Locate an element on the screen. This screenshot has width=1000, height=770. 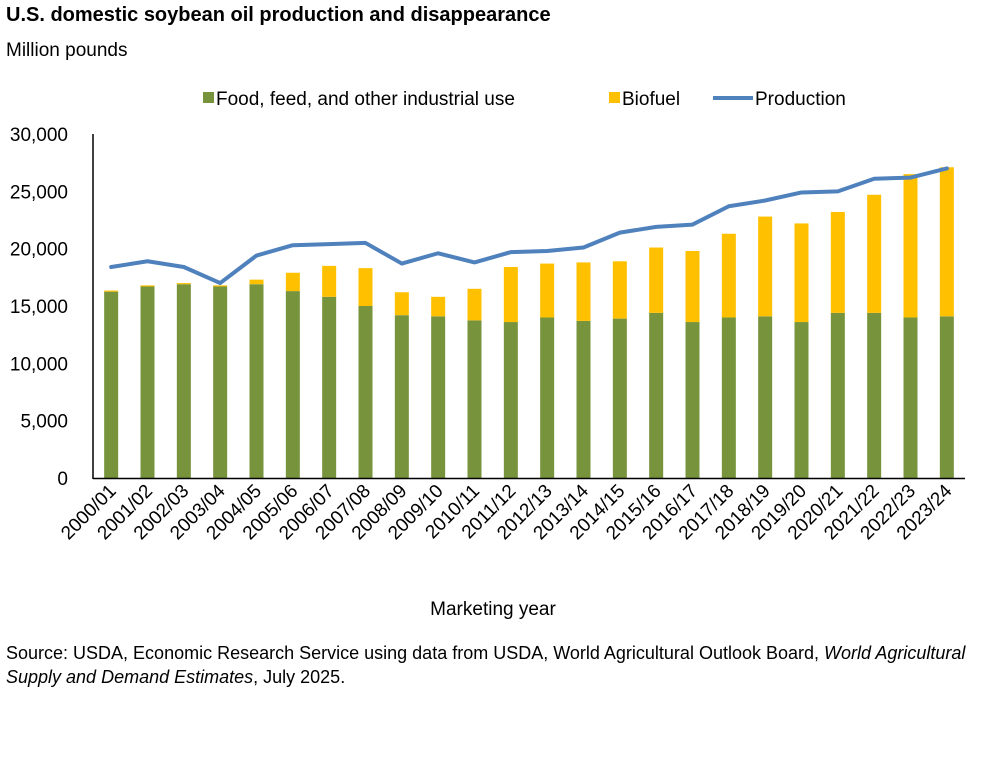
production-line is located at coordinates (529, 226).